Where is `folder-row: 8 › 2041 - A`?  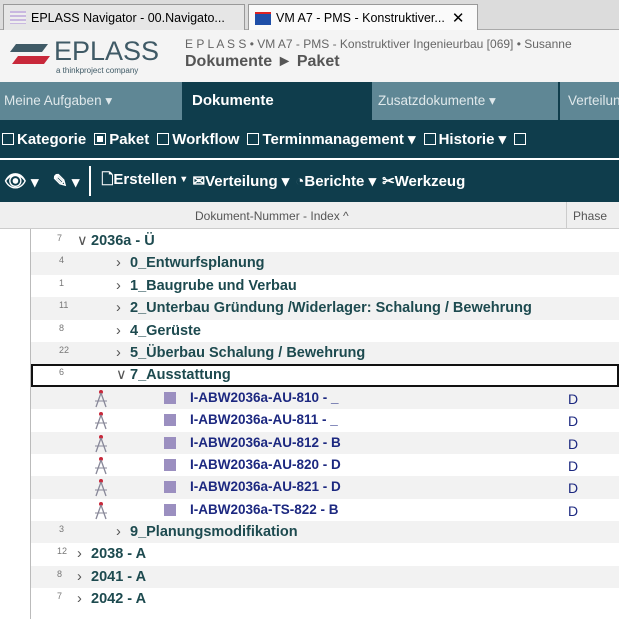 folder-row: 8 › 2041 - A is located at coordinates (325, 577).